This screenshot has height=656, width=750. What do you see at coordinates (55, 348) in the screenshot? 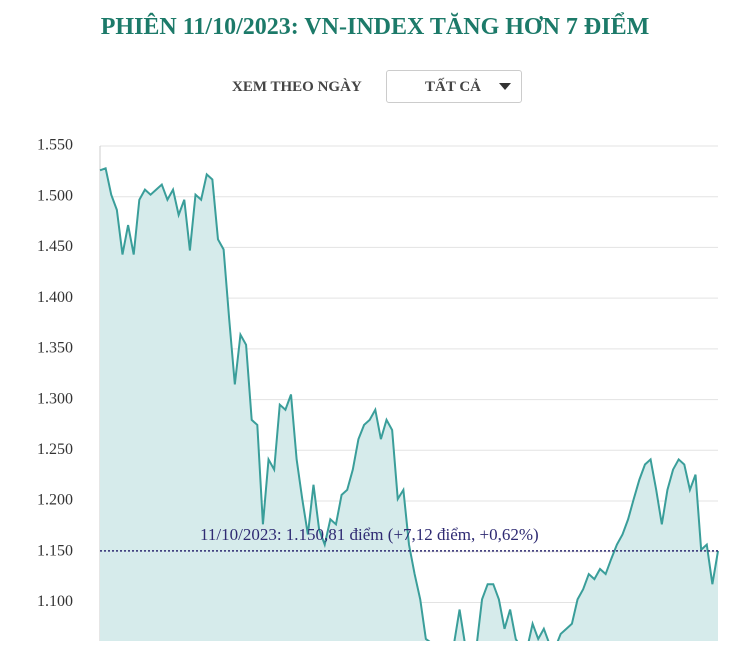
I see `y-tick-label: 1.350` at bounding box center [55, 348].